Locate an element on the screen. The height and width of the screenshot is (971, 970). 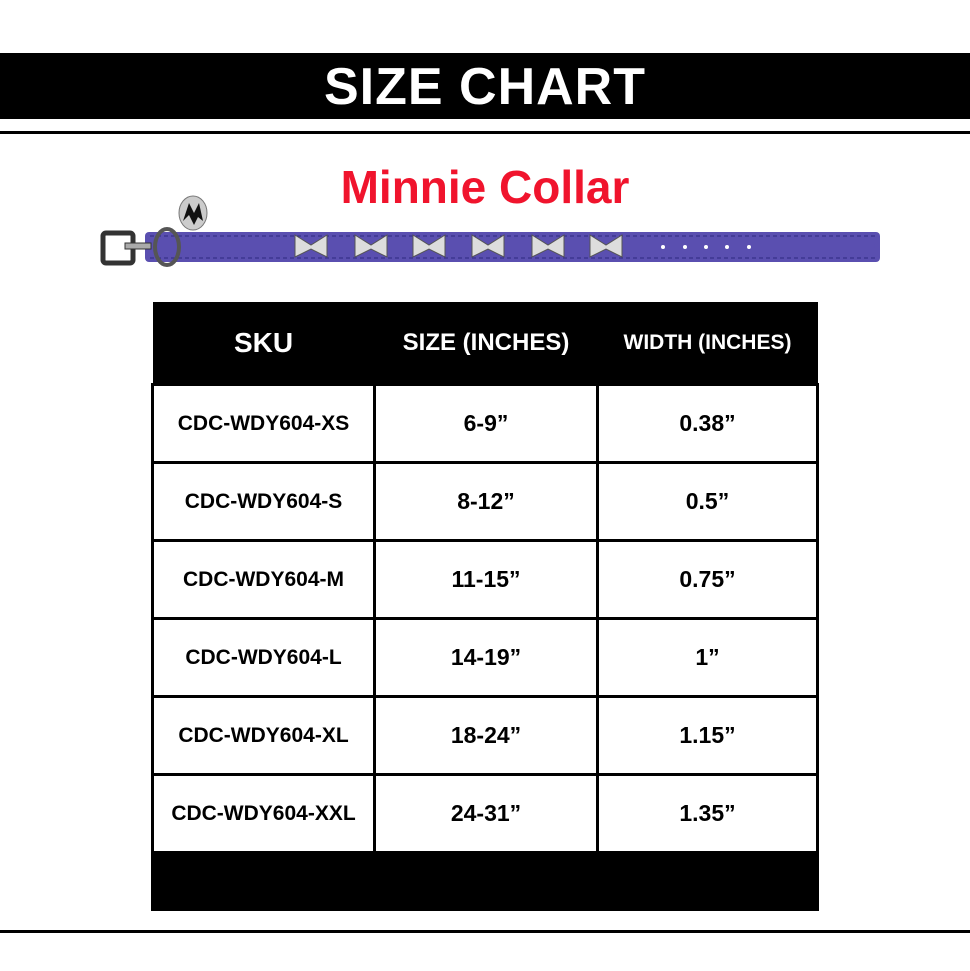
cell-sku: CDC-WDY604-M is located at coordinates (263, 579).